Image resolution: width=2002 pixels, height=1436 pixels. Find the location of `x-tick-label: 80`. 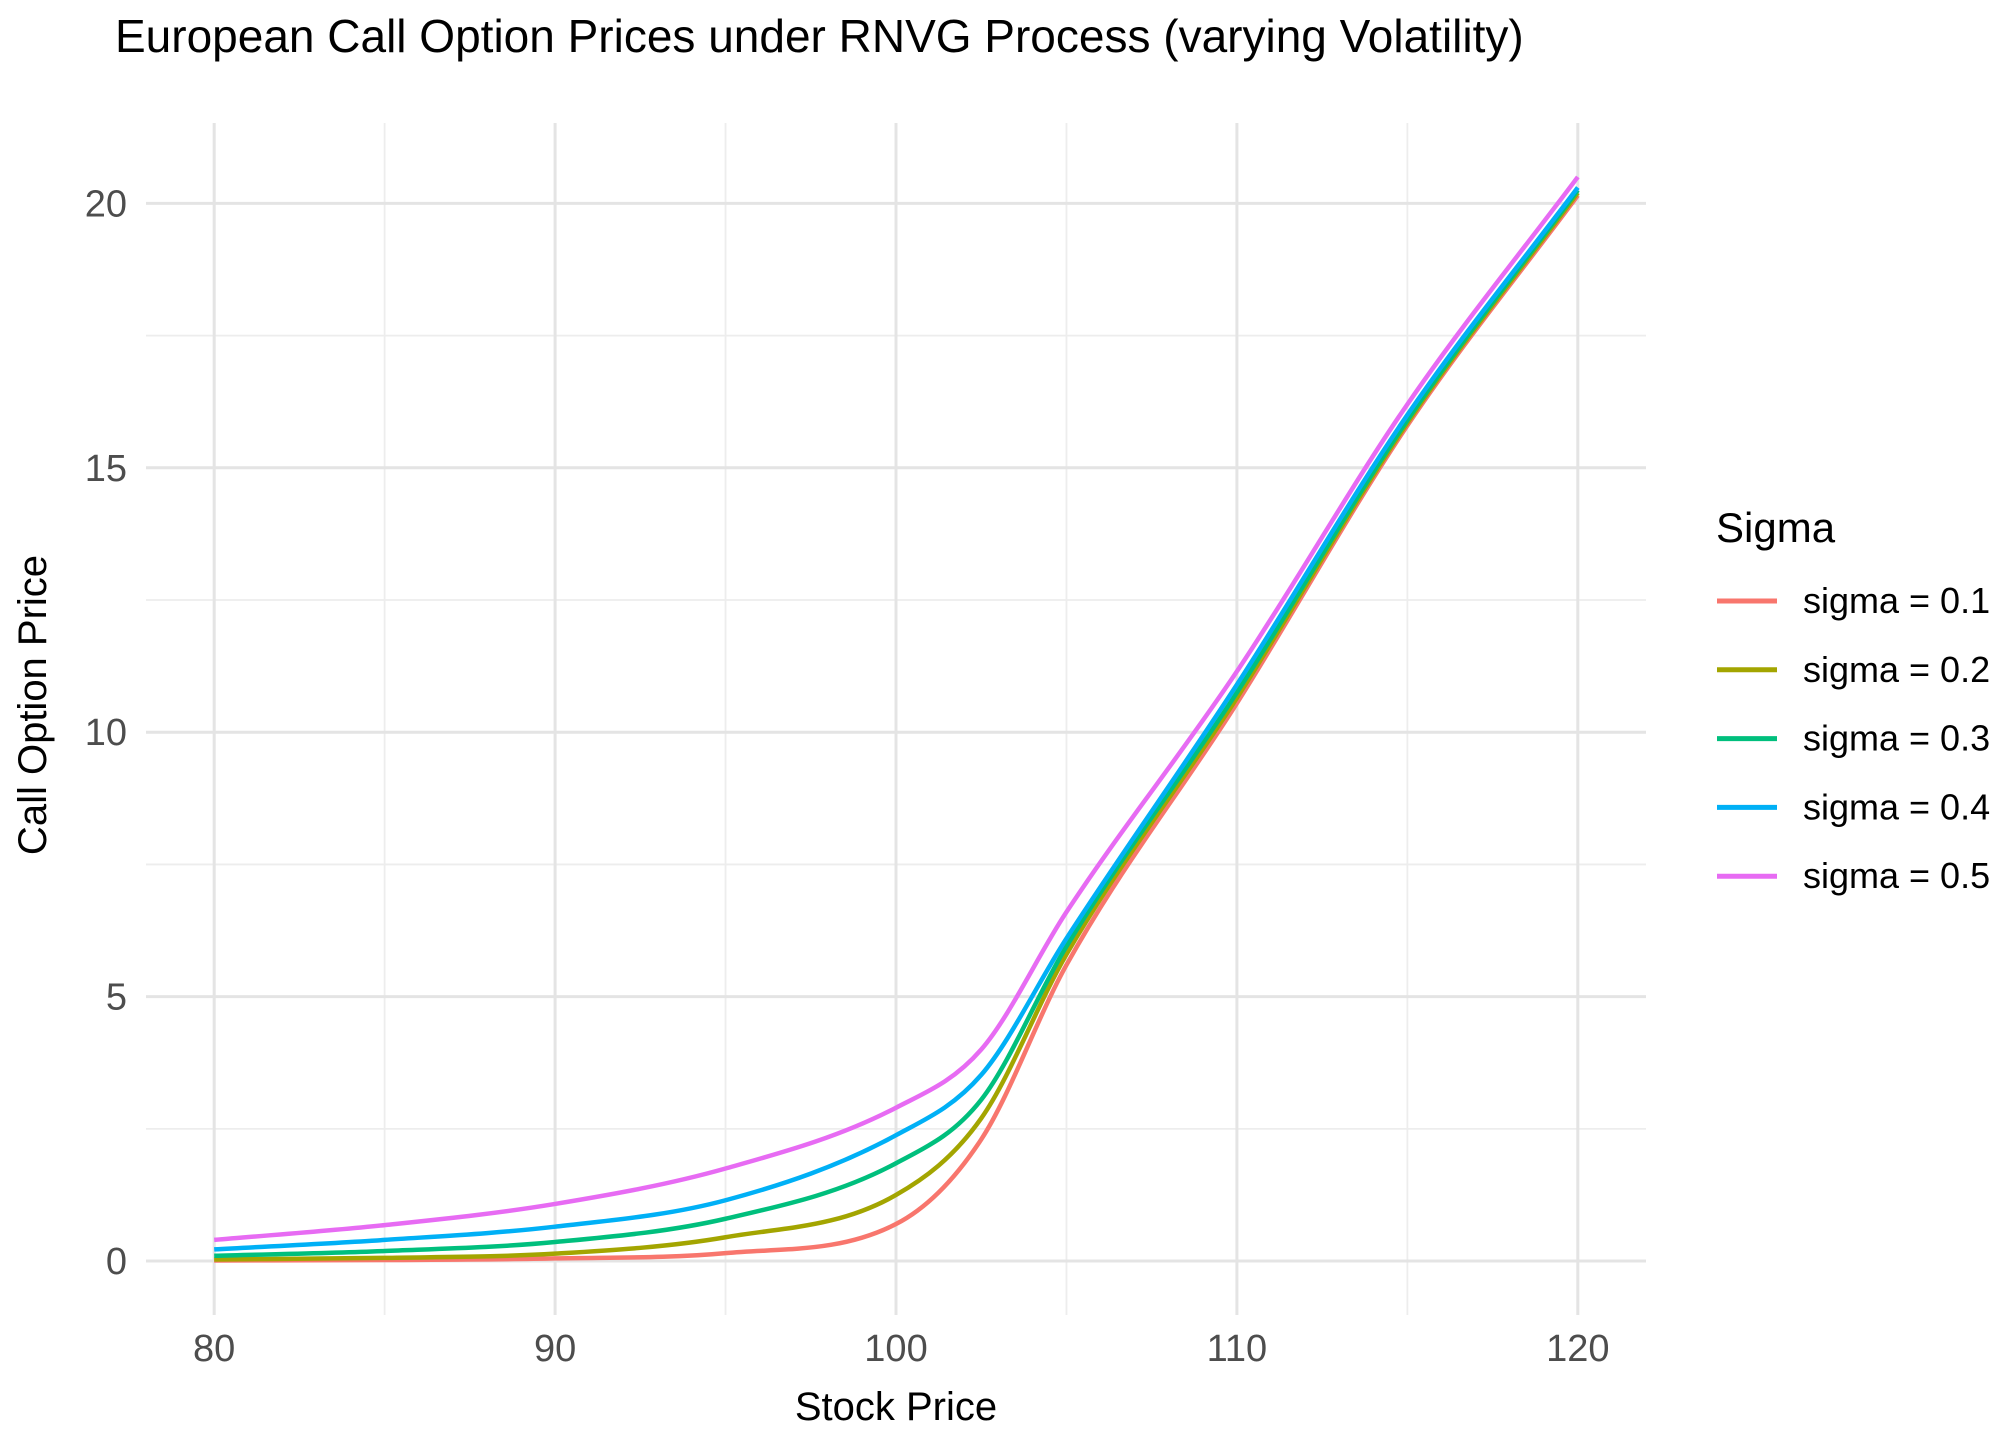

x-tick-label: 80 is located at coordinates (214, 1349).